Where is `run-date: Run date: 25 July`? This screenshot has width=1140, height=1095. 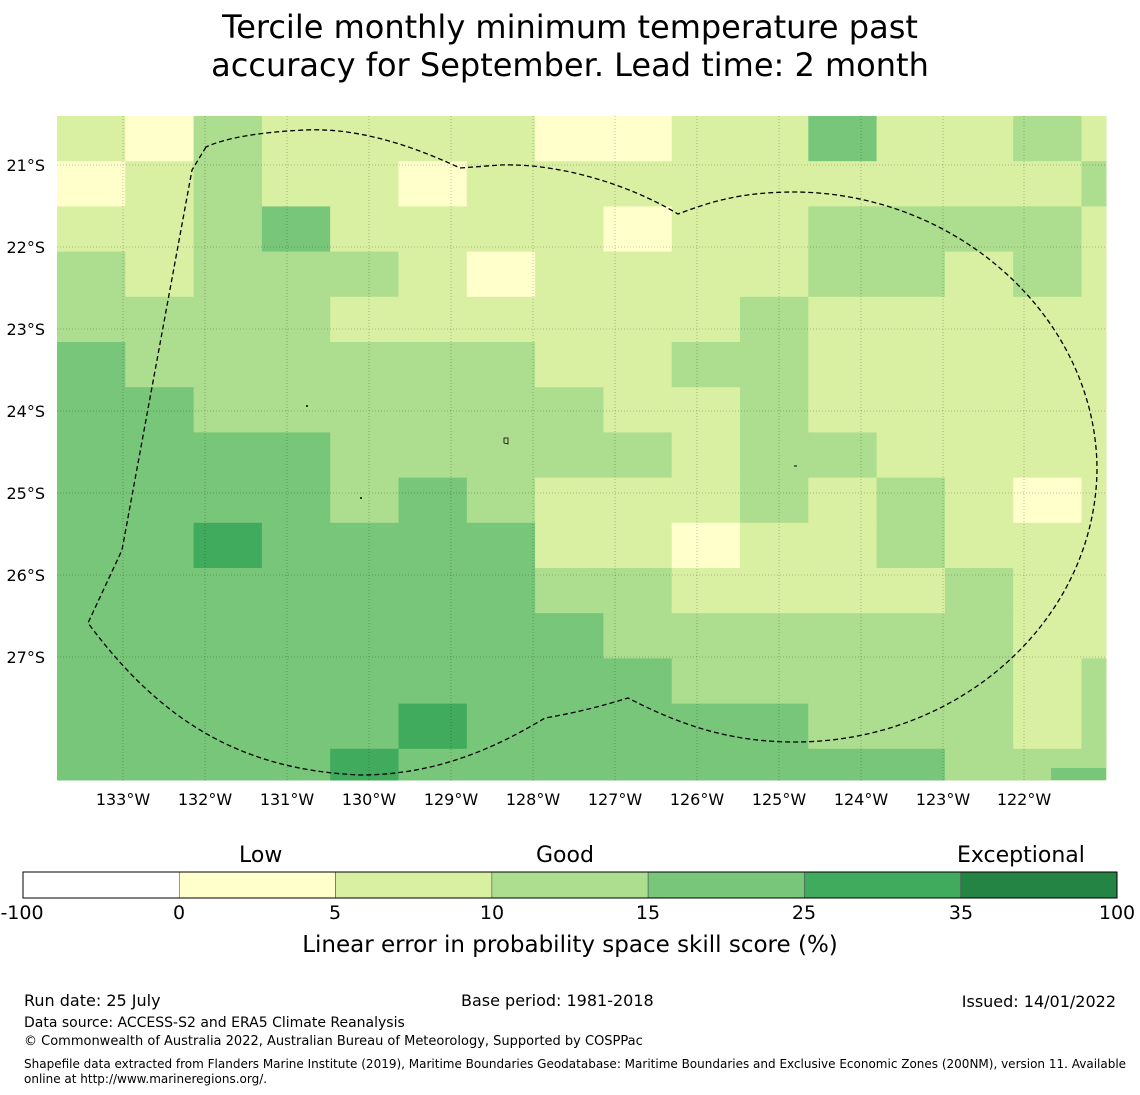
run-date: Run date: 25 July is located at coordinates (92, 1000).